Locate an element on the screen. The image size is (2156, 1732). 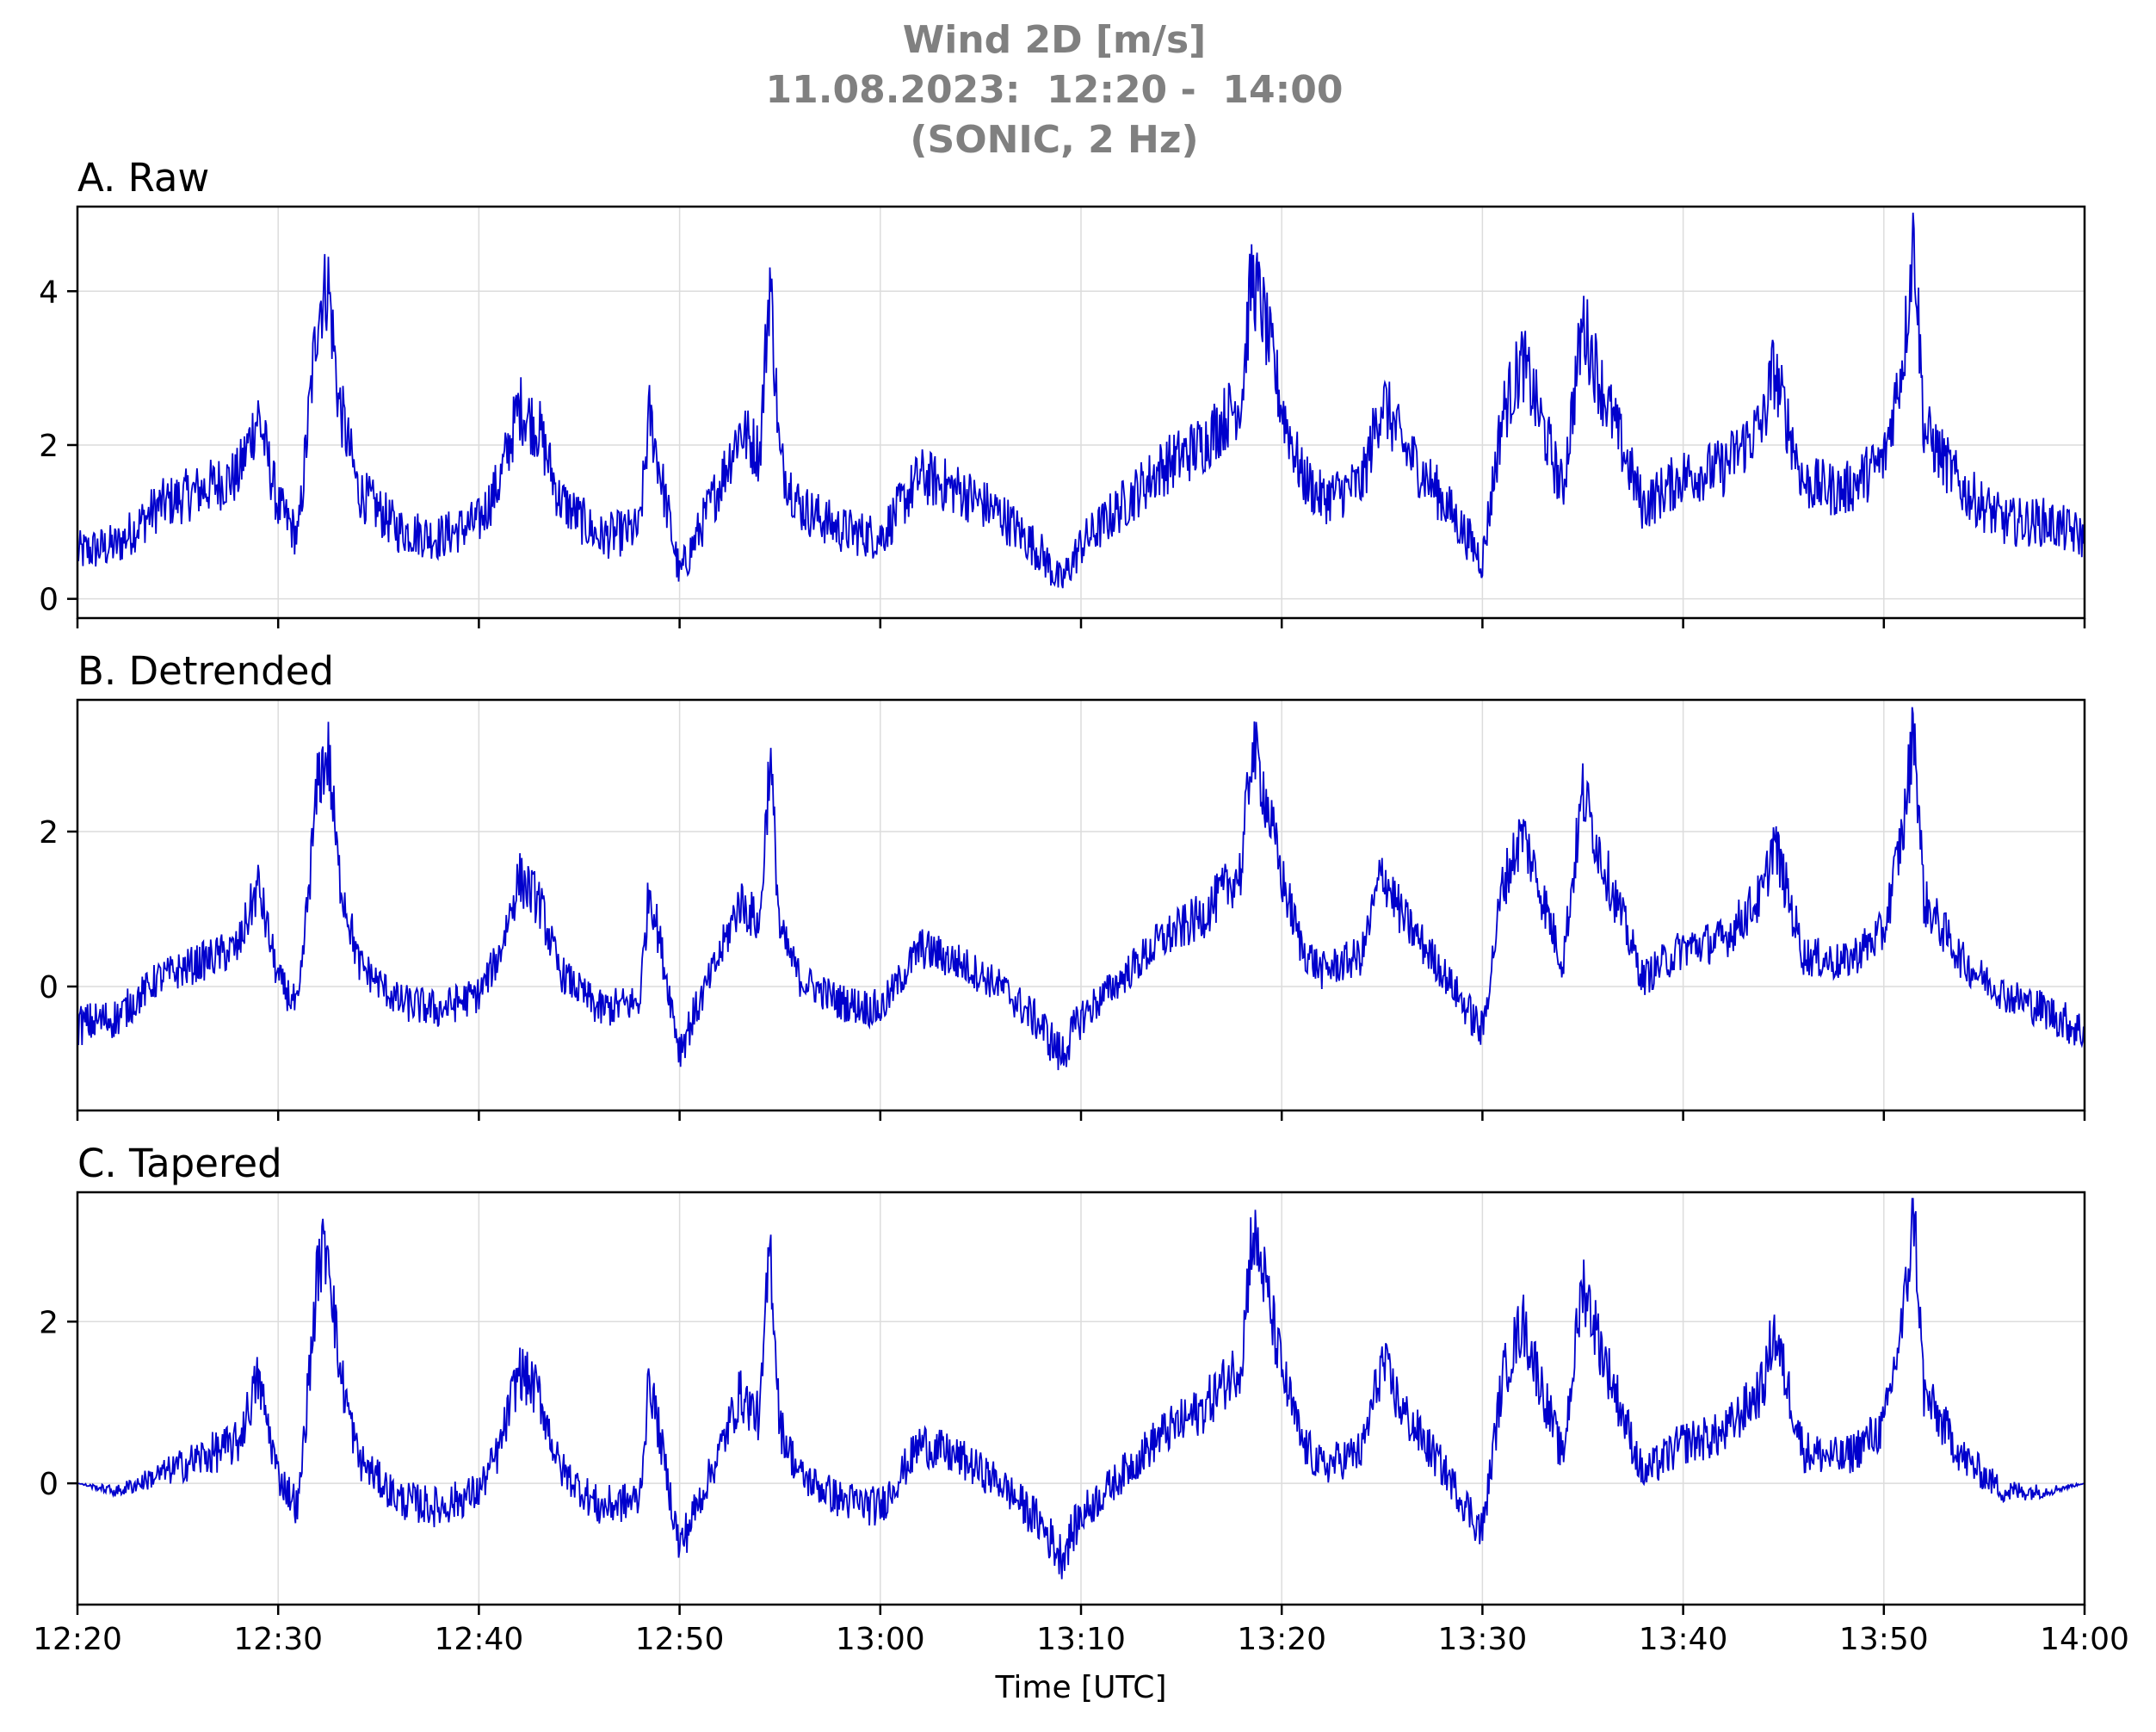
x-tick-label: 14:00 is located at coordinates (2084, 1639).